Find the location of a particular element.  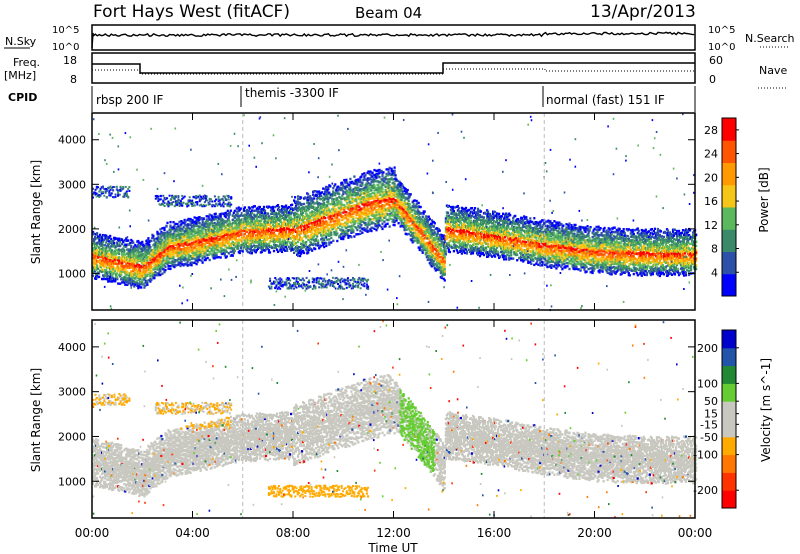

nsearch-tick-top: 10^5 is located at coordinates (721, 30).